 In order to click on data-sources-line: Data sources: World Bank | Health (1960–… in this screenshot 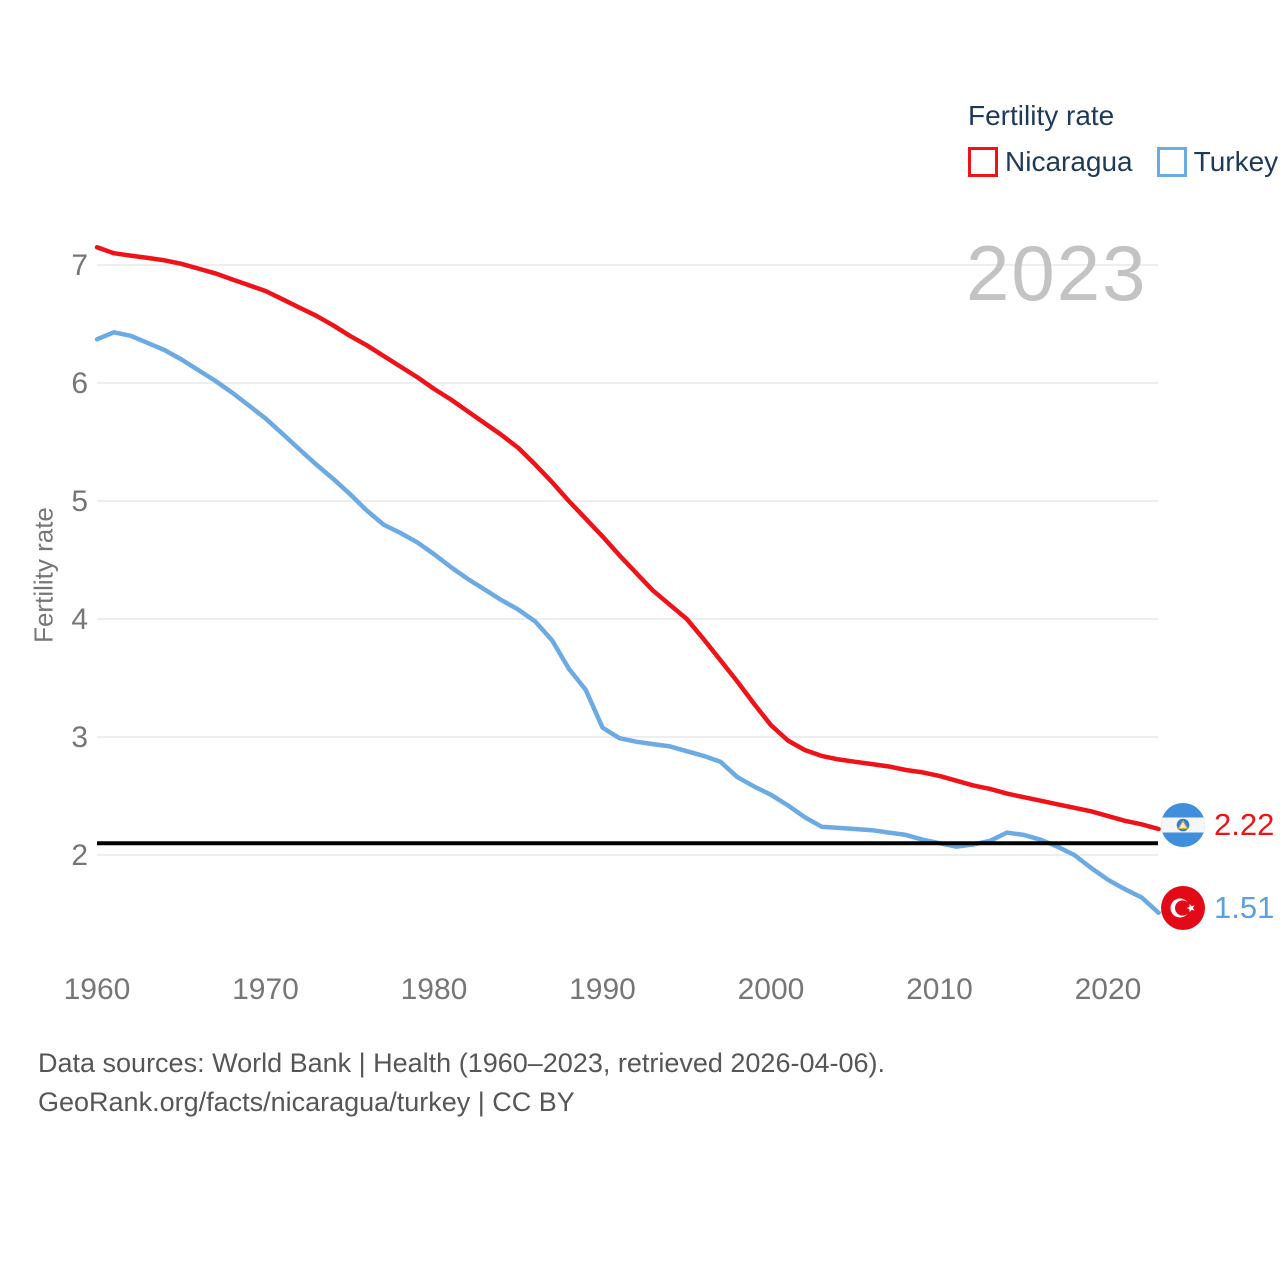, I will do `click(461, 1063)`.